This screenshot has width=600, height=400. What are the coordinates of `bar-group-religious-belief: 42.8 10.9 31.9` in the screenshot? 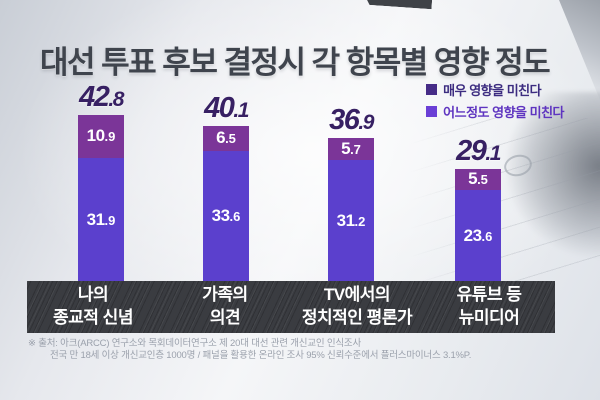 It's located at (101, 182).